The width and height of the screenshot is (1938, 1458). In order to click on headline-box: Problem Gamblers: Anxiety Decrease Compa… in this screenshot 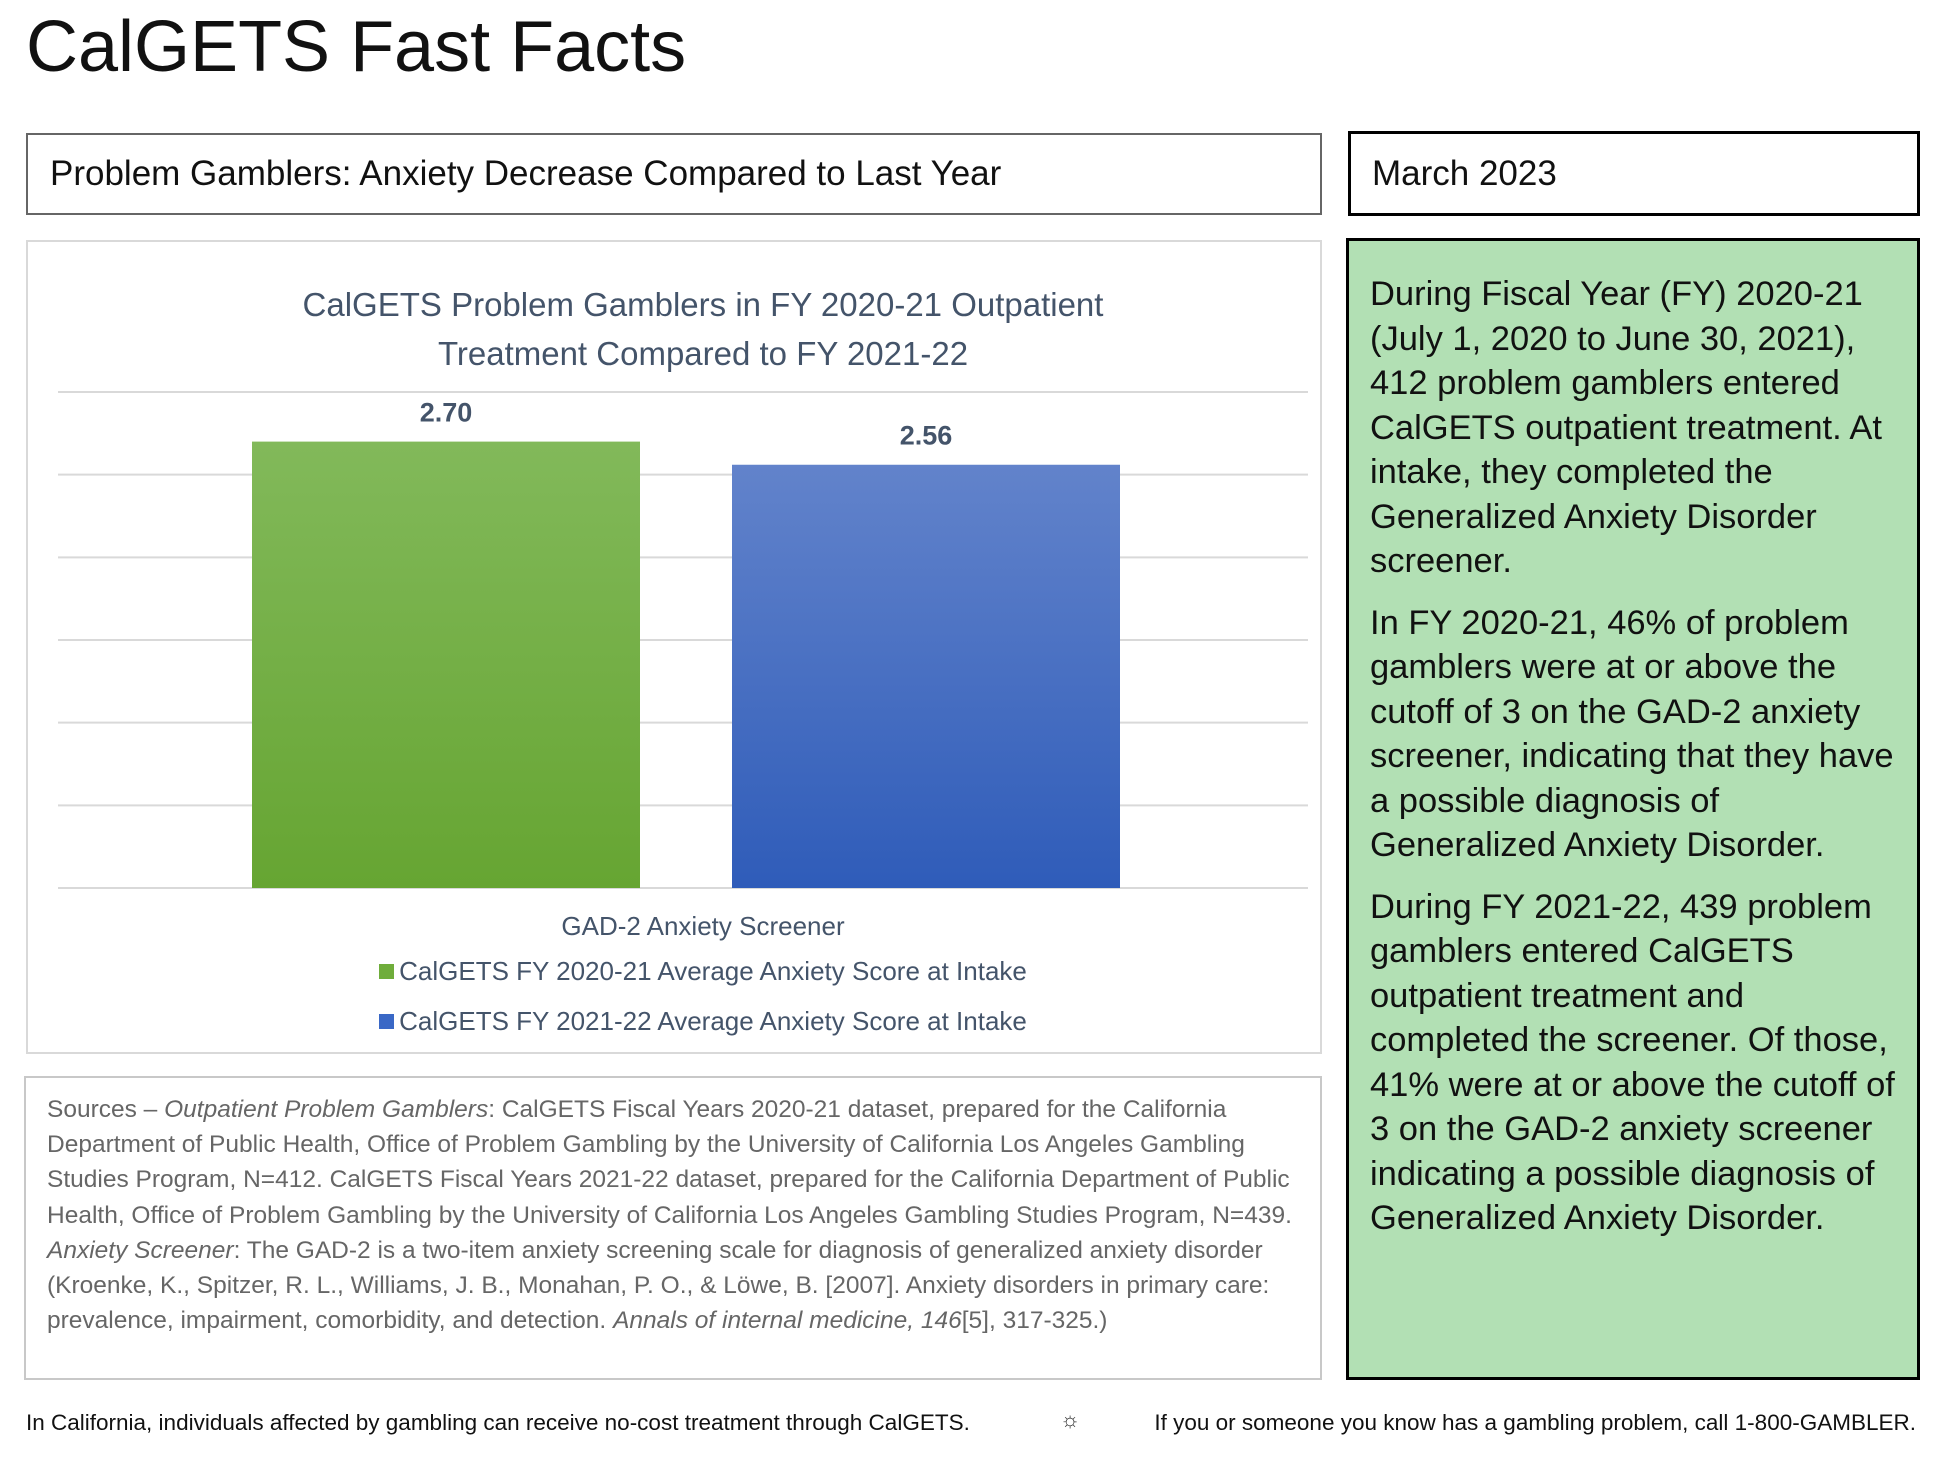, I will do `click(674, 174)`.